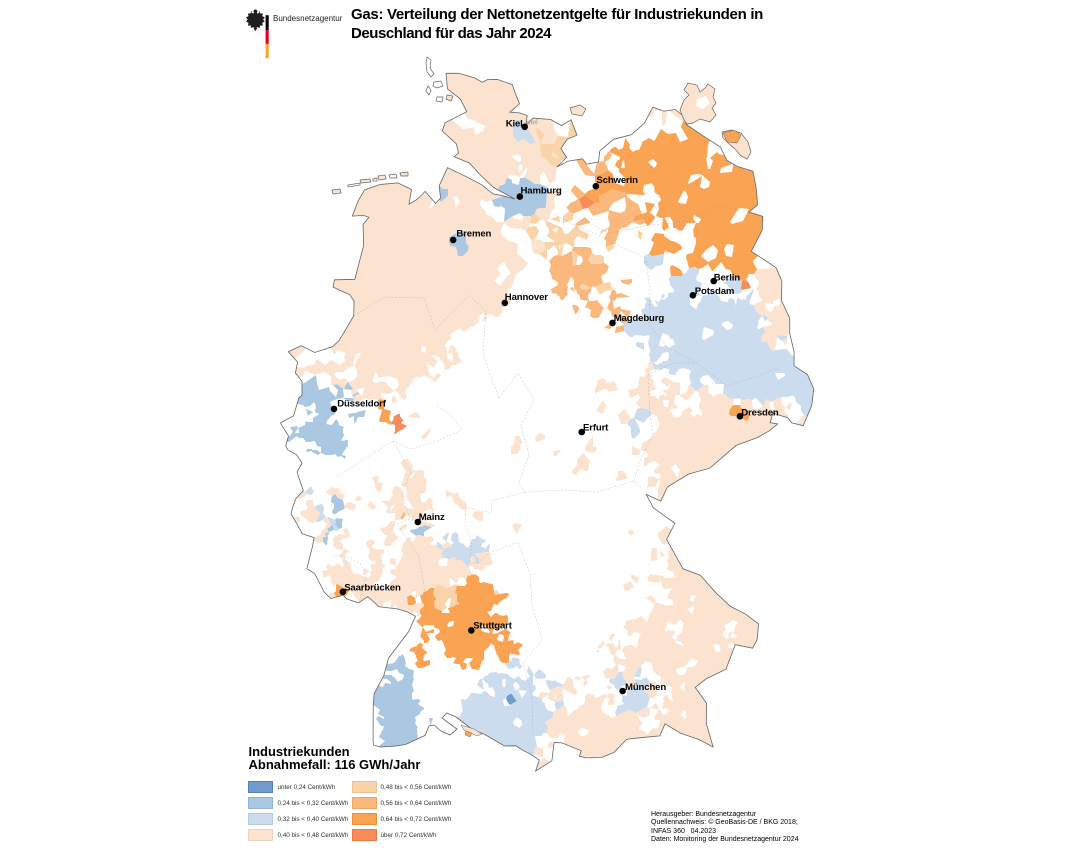 This screenshot has width=1074, height=855. What do you see at coordinates (639, 318) in the screenshot?
I see `svg-text: Magdeburg` at bounding box center [639, 318].